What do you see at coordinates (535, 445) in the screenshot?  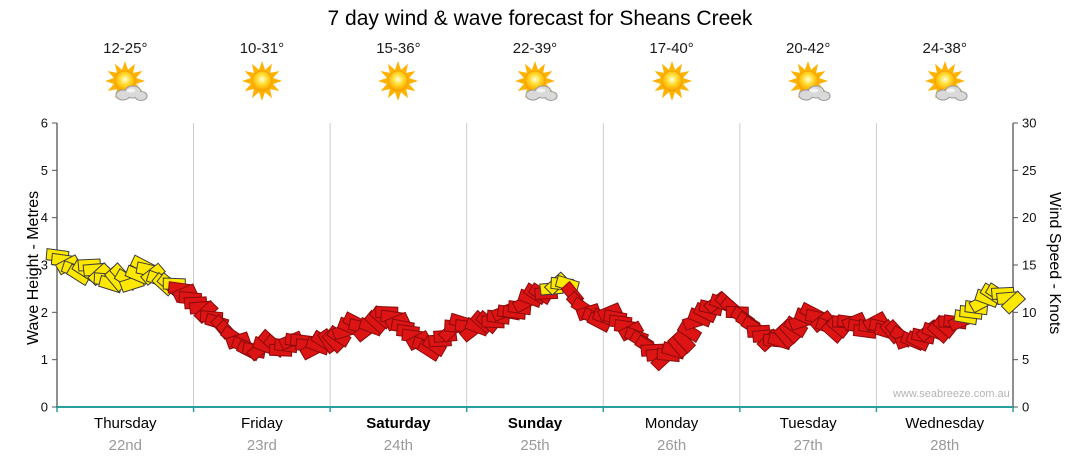 I see `day-date-label: 25th` at bounding box center [535, 445].